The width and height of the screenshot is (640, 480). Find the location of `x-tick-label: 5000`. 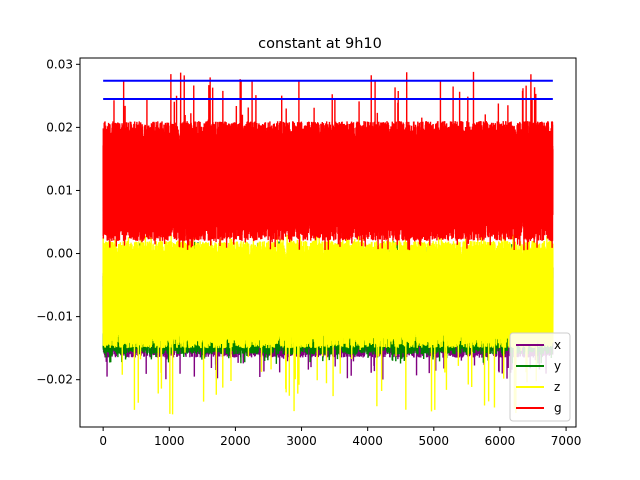

x-tick-label: 5000 is located at coordinates (434, 441).